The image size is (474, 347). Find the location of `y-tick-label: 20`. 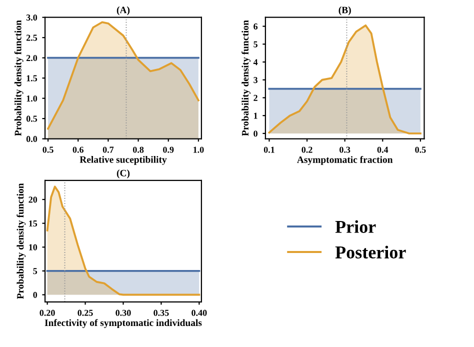

y-tick-label: 20 is located at coordinates (33, 199).